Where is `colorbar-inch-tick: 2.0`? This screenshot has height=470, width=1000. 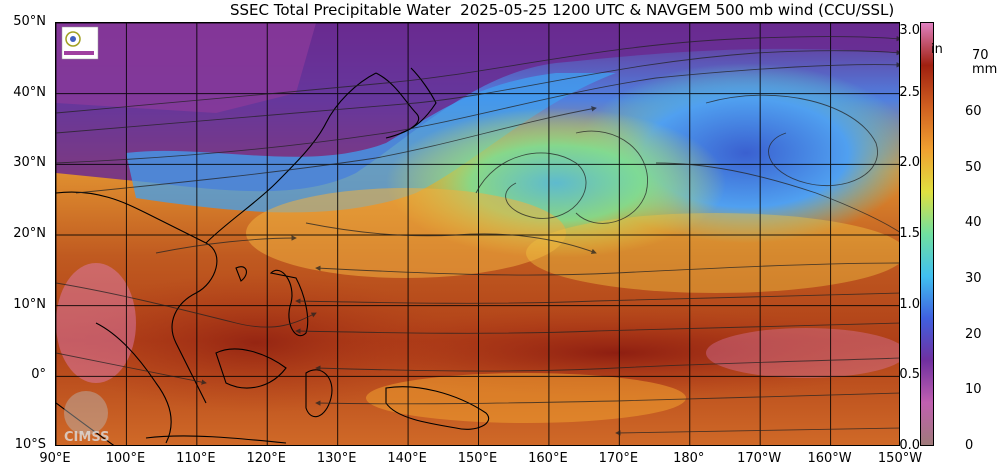
colorbar-inch-tick: 2.0 is located at coordinates (909, 163).